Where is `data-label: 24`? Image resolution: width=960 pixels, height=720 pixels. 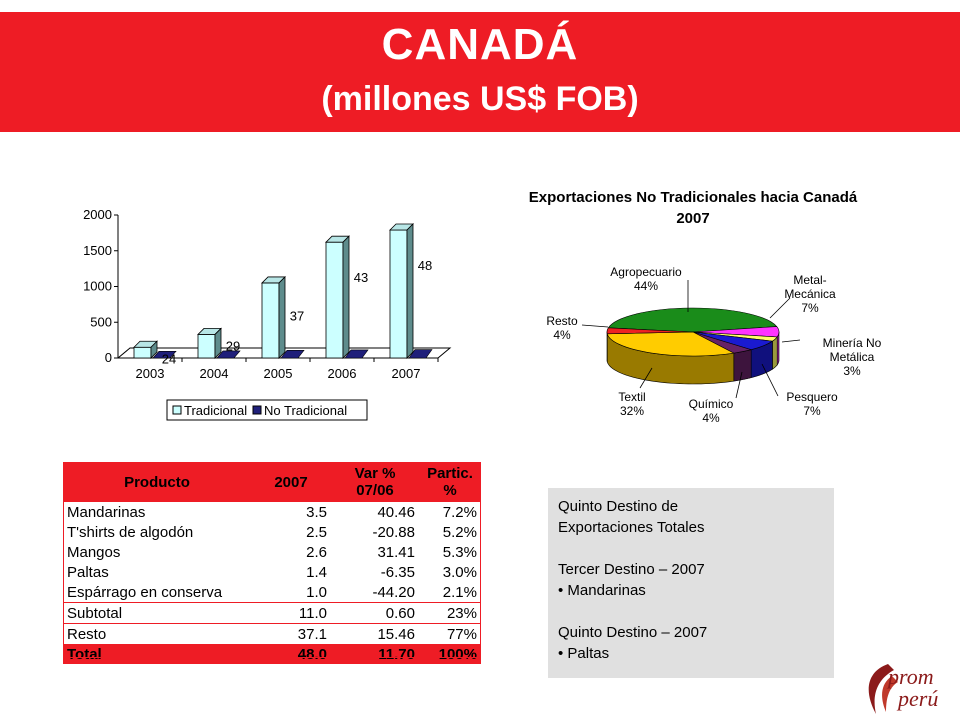
data-label: 24 is located at coordinates (169, 358).